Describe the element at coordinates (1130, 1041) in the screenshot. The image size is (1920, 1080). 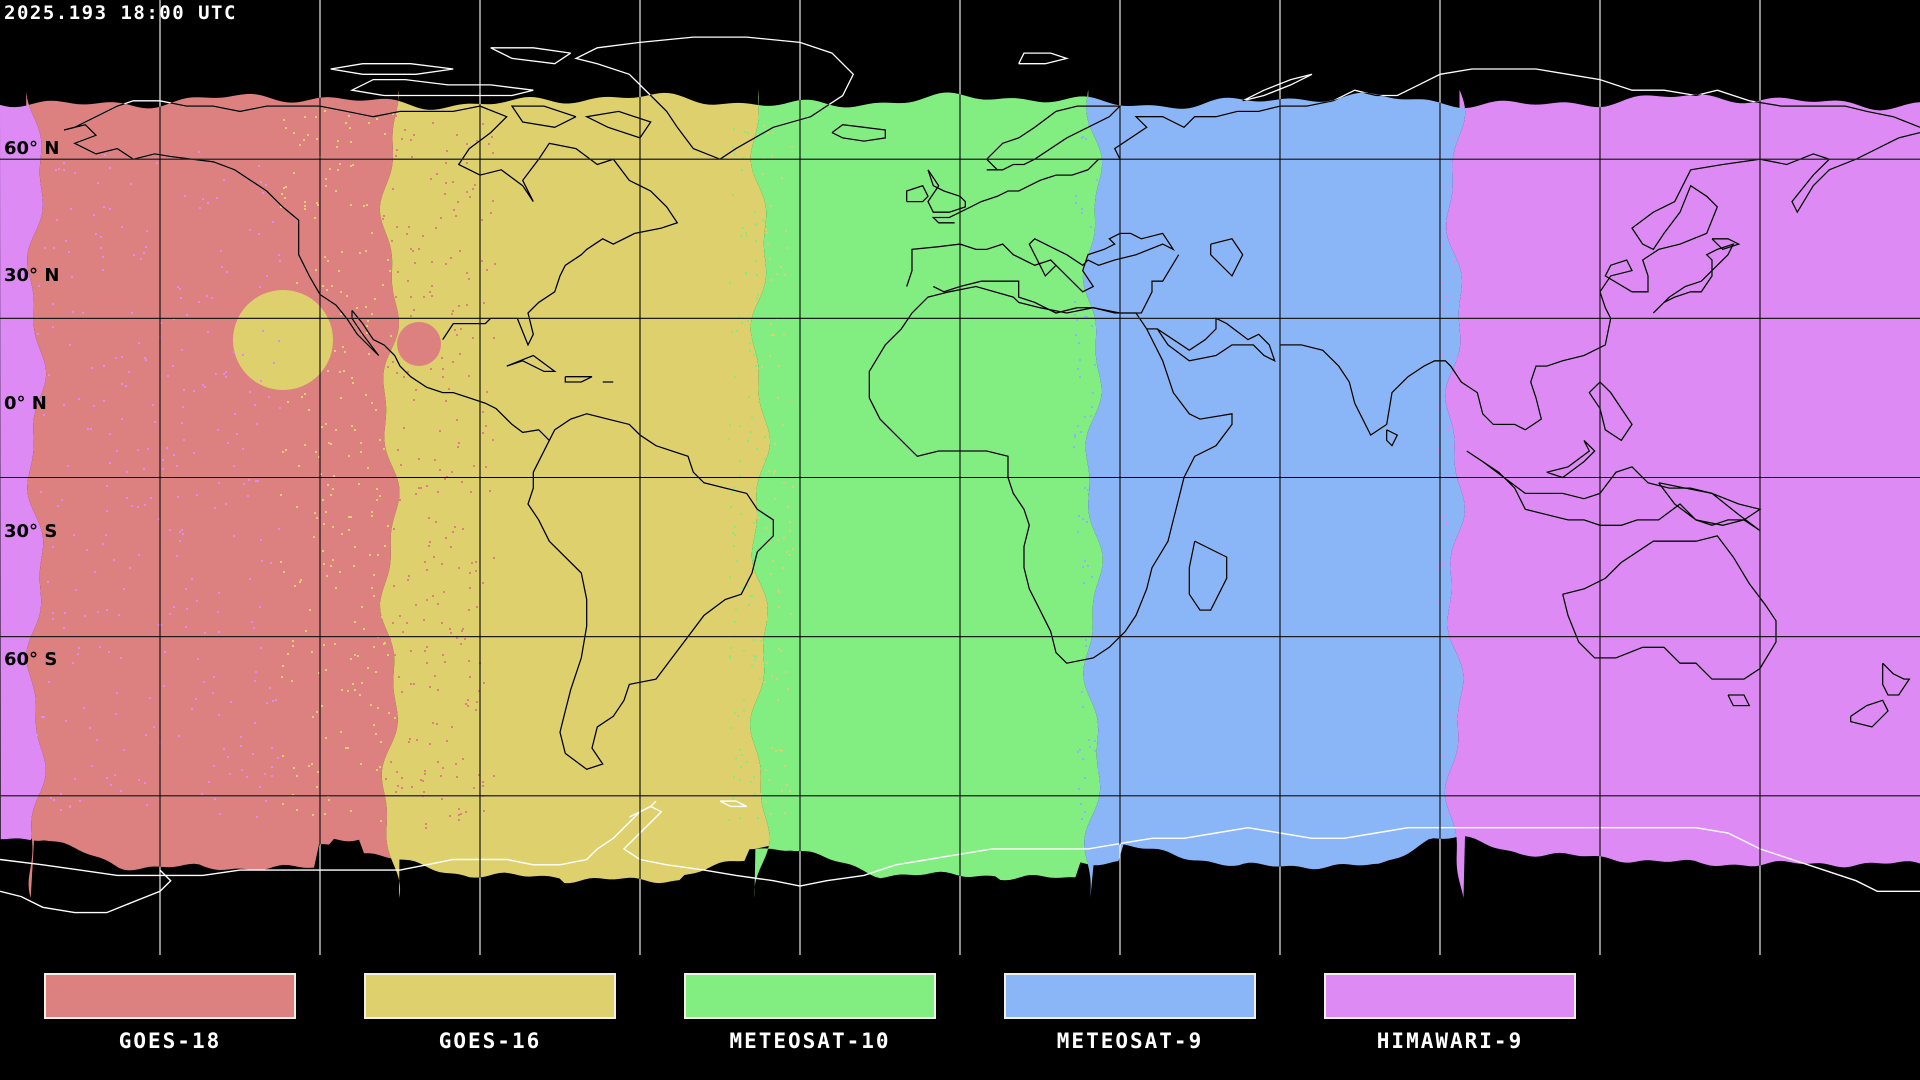
I see `legend-label-meteosat-9: METEOSAT-9` at that location.